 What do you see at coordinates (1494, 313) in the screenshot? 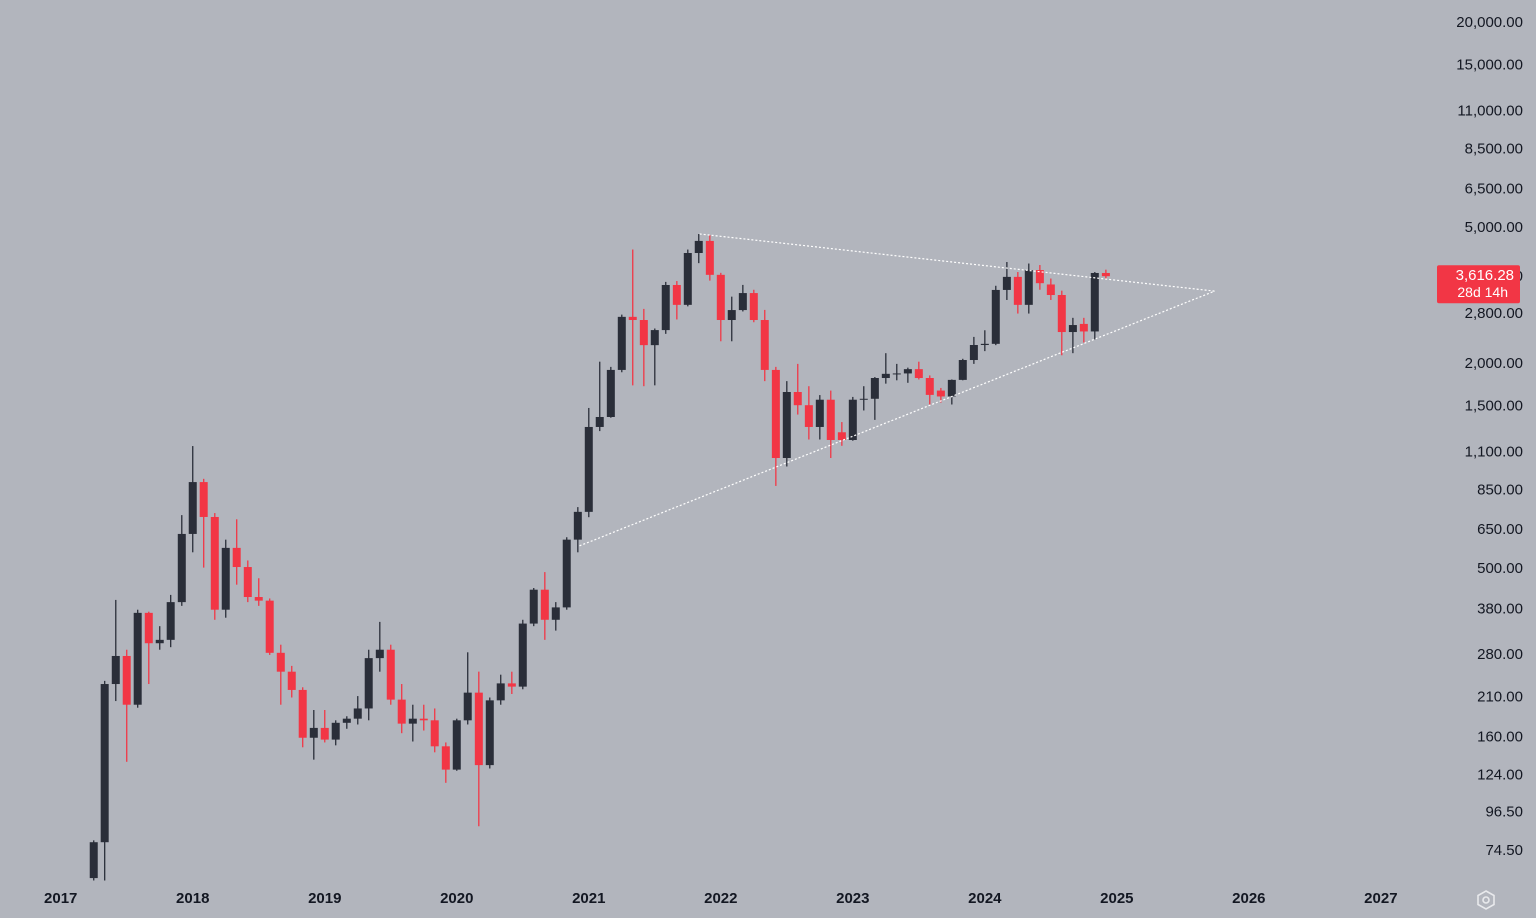
I see `y-tick-label: 2,800.00` at bounding box center [1494, 313].